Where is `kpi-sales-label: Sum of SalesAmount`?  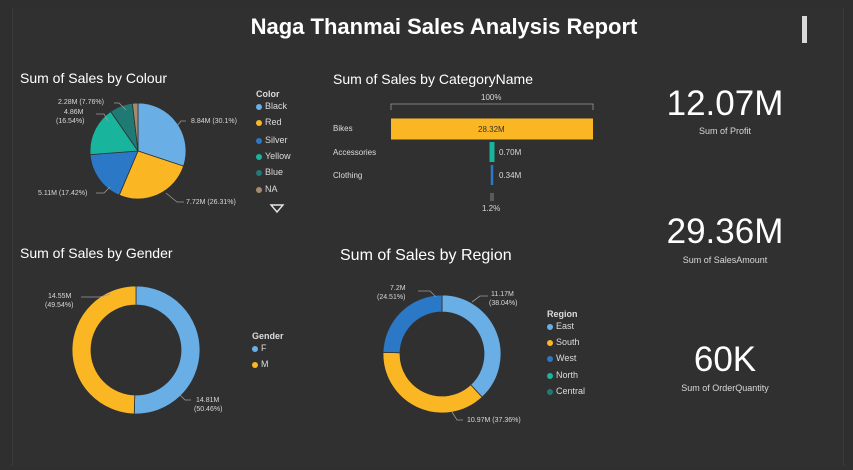 kpi-sales-label: Sum of SalesAmount is located at coordinates (725, 260).